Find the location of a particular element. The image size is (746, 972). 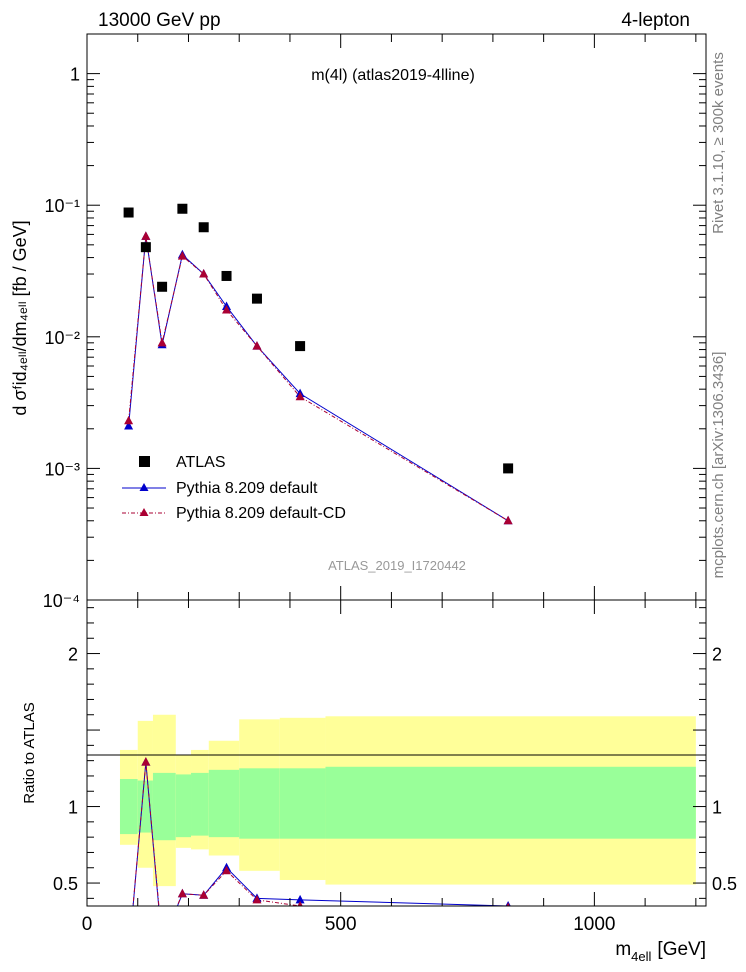

x-axis-label-subscript: 4ell is located at coordinates (641, 956).